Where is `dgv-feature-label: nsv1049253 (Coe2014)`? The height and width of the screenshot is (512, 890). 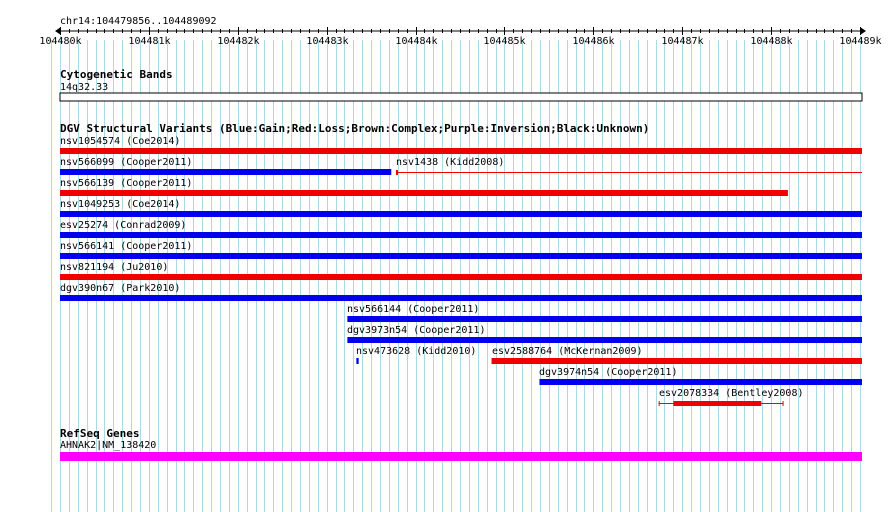 dgv-feature-label: nsv1049253 (Coe2014) is located at coordinates (120, 204).